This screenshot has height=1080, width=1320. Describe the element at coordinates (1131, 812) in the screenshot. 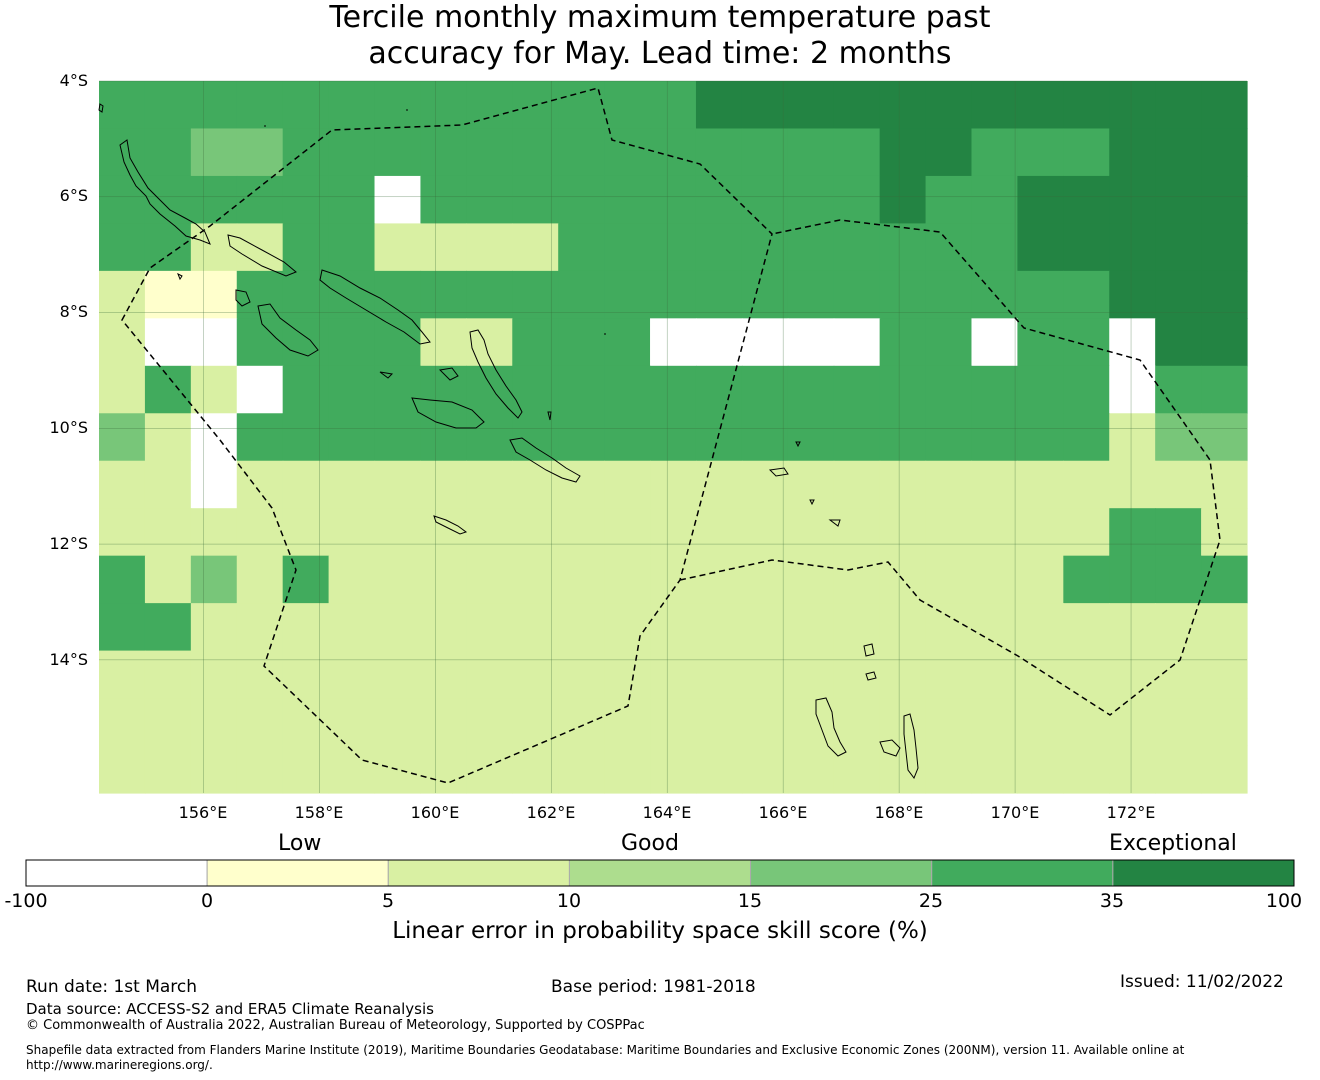

I see `lon-label-172e: 172°E` at that location.